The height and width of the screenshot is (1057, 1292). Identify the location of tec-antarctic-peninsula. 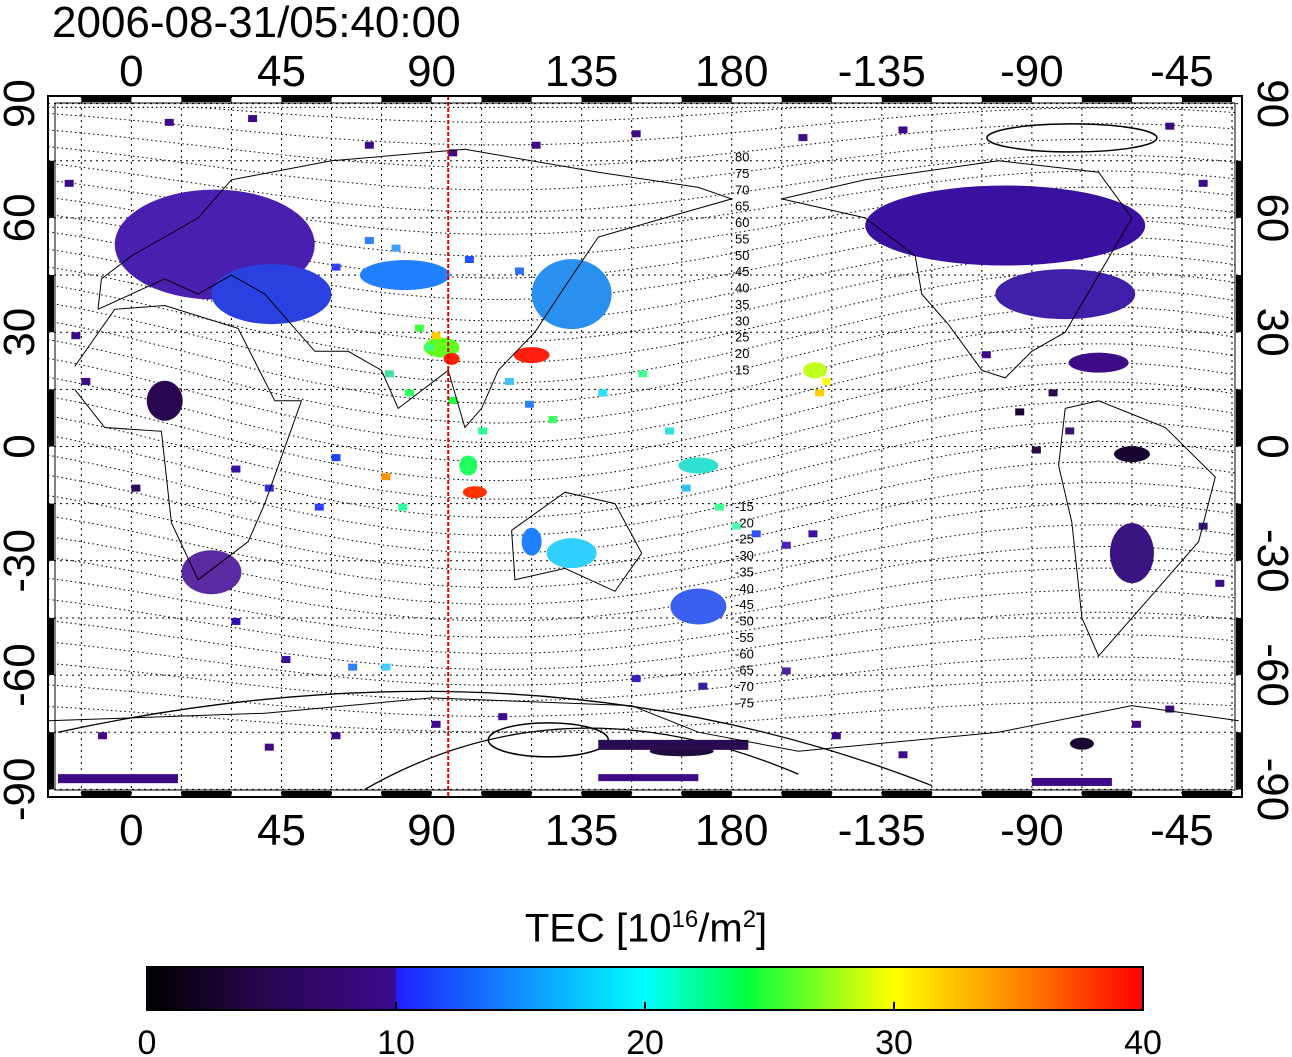
(1081, 743).